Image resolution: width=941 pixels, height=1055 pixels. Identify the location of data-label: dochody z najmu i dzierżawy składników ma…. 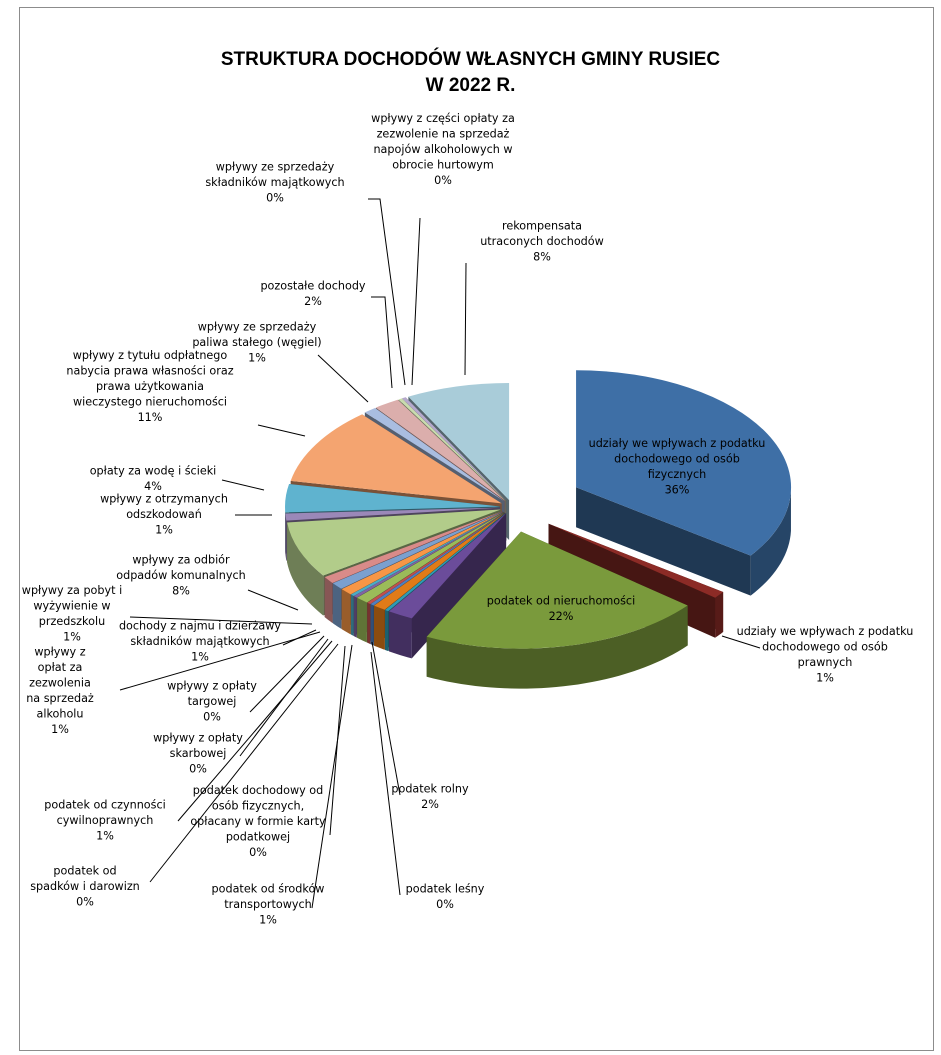
(200, 642).